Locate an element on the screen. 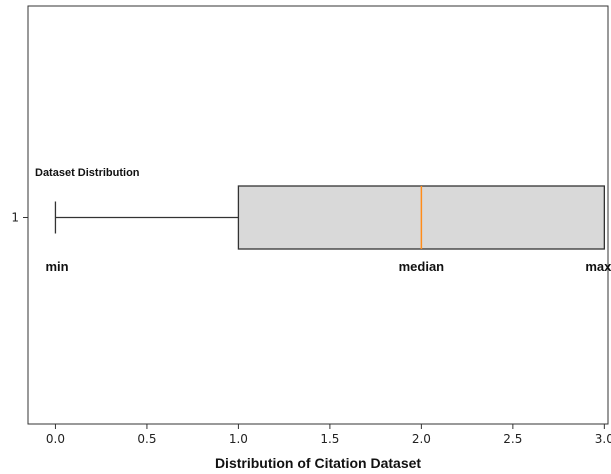 Image resolution: width=611 pixels, height=474 pixels. x-tick-label: 0.0 is located at coordinates (55, 439).